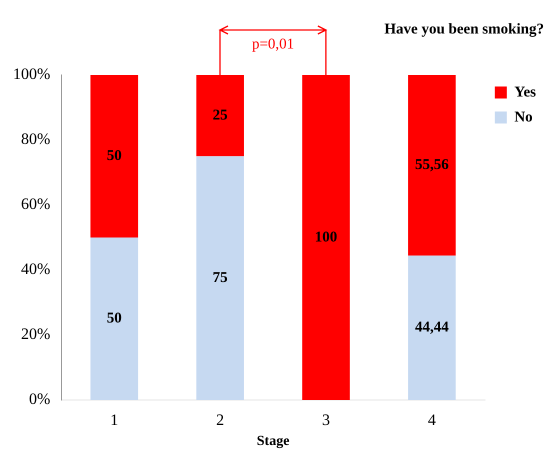 Image resolution: width=556 pixels, height=450 pixels. I want to click on y-tick-label: 40%, so click(35, 269).